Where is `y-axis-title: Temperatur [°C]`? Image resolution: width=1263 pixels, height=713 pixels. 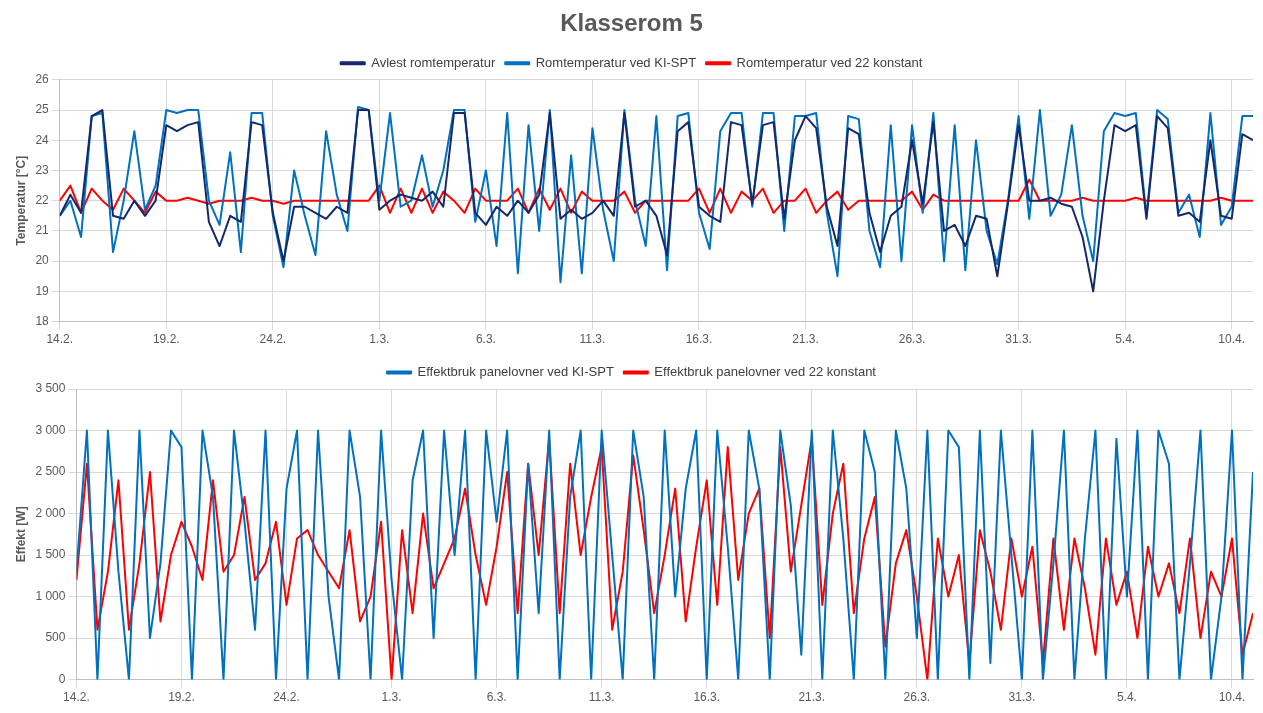
y-axis-title: Temperatur [°C] is located at coordinates (20, 200).